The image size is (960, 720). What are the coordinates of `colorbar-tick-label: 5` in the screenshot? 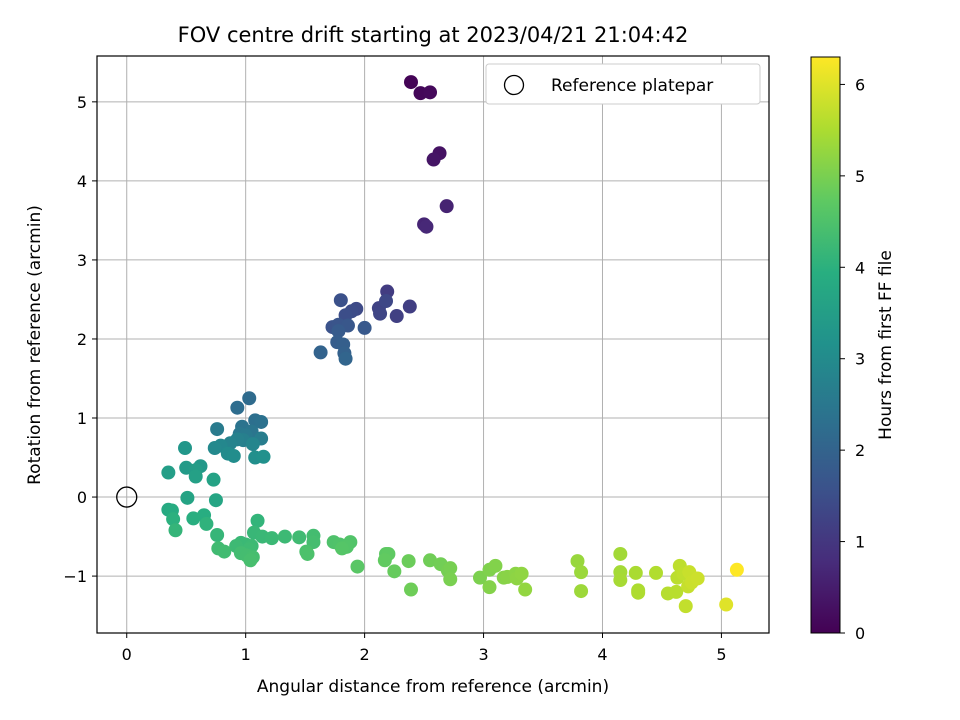 It's located at (860, 176).